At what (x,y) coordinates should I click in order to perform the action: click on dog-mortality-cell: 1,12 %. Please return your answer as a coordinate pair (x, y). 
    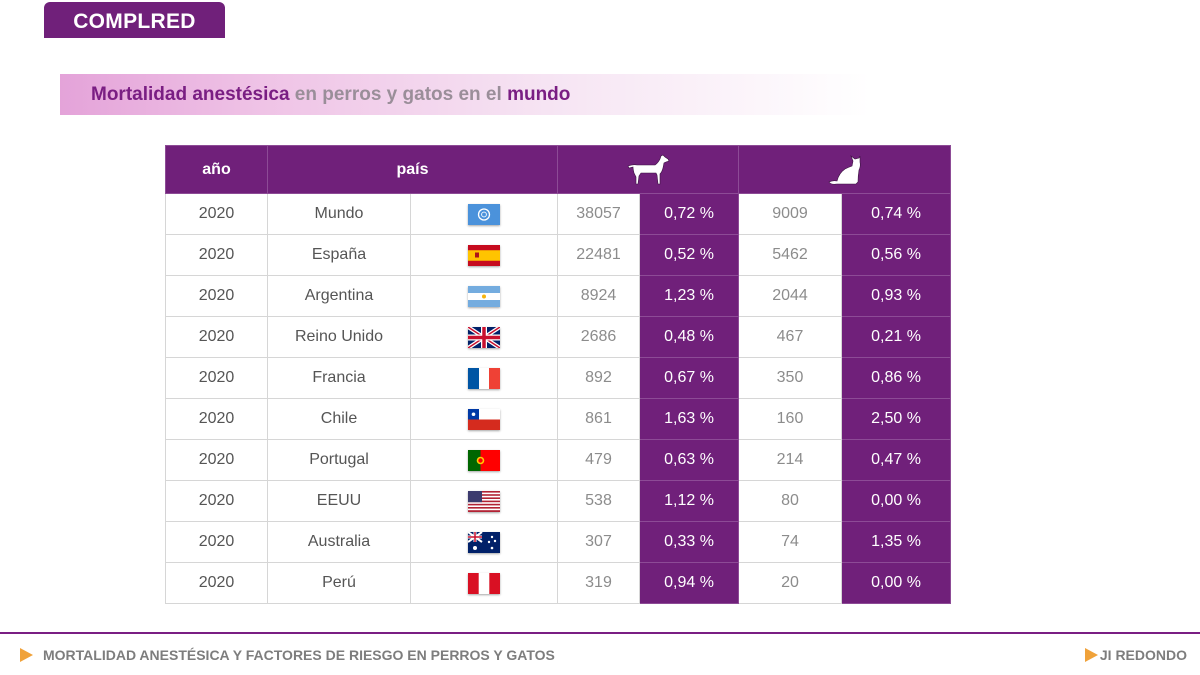
    Looking at the image, I should click on (689, 501).